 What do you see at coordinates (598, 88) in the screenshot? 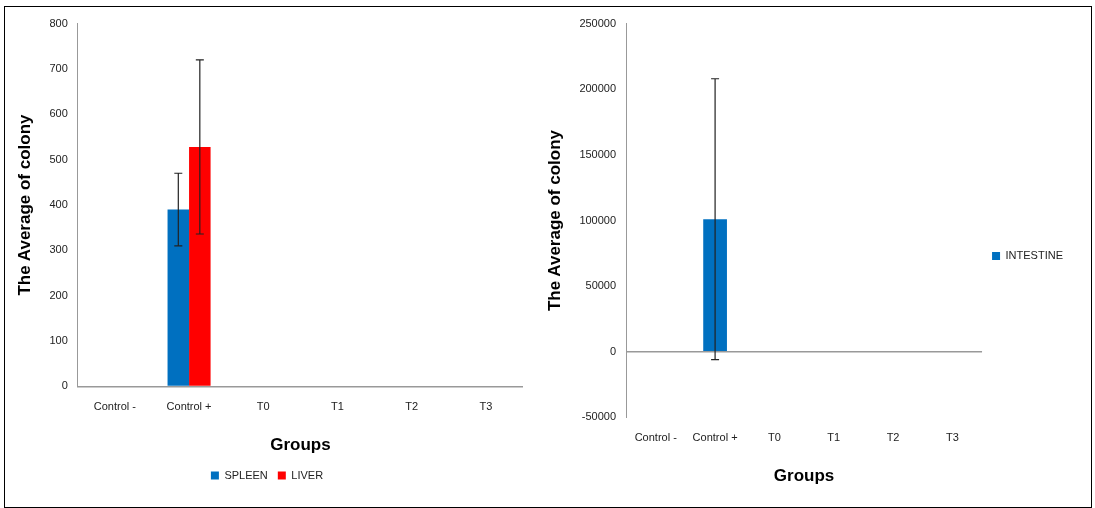
I see `y-tick-label: 200000` at bounding box center [598, 88].